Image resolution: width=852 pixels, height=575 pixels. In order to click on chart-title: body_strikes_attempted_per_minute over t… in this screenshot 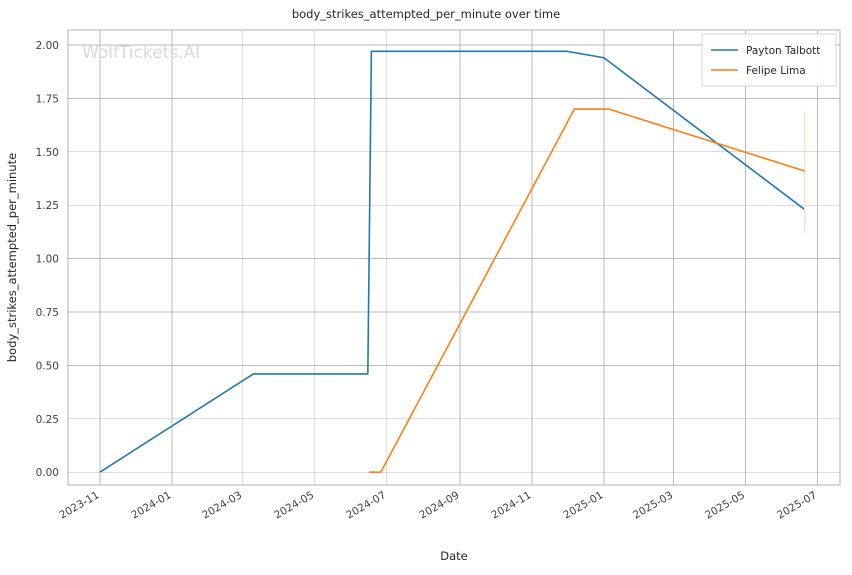, I will do `click(426, 14)`.